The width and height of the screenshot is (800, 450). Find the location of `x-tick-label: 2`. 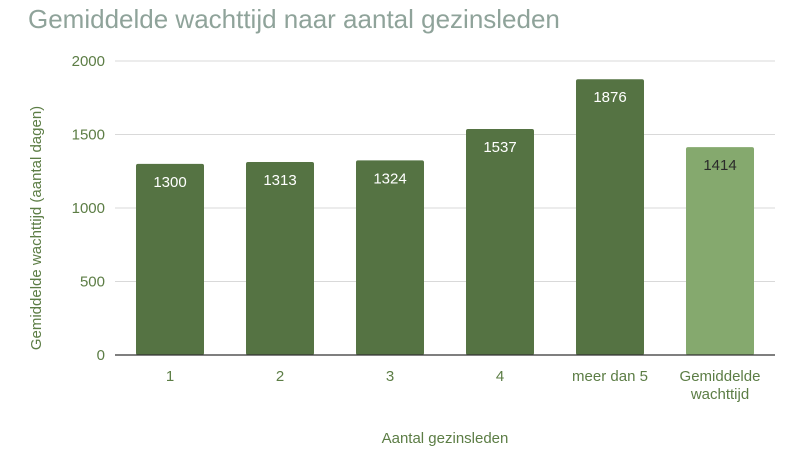

x-tick-label: 2 is located at coordinates (280, 376).